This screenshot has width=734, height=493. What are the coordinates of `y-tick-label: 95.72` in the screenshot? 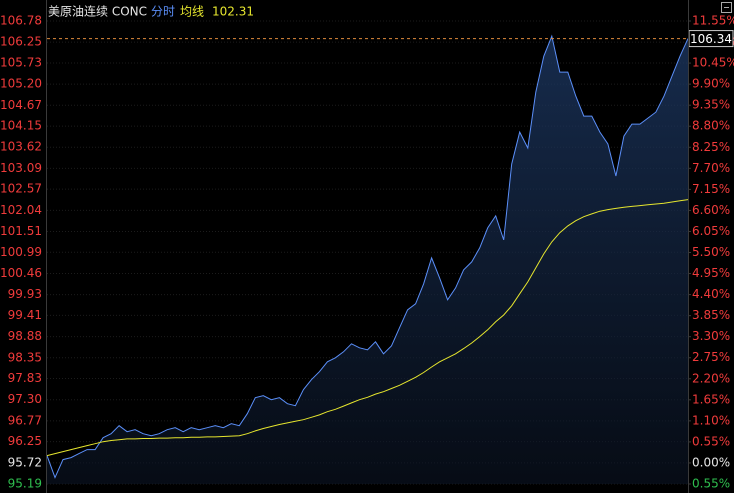 It's located at (25, 462).